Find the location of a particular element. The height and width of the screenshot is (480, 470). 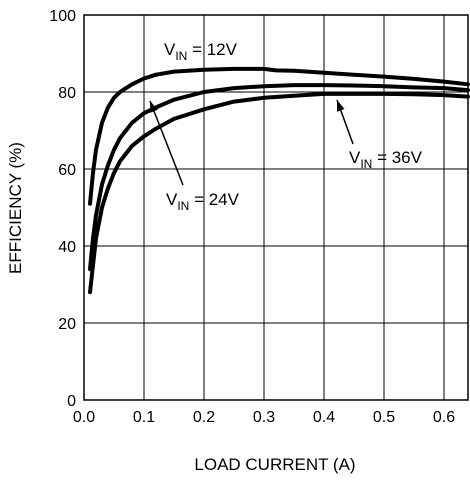

series-label-3: VIN = 36V is located at coordinates (386, 159).